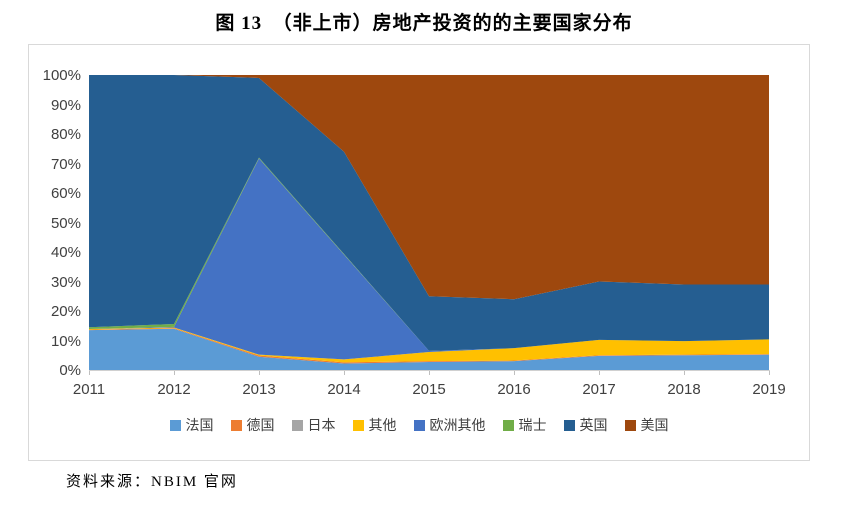 The width and height of the screenshot is (848, 506). What do you see at coordinates (61, 75) in the screenshot?
I see `y-tick-label: 100%` at bounding box center [61, 75].